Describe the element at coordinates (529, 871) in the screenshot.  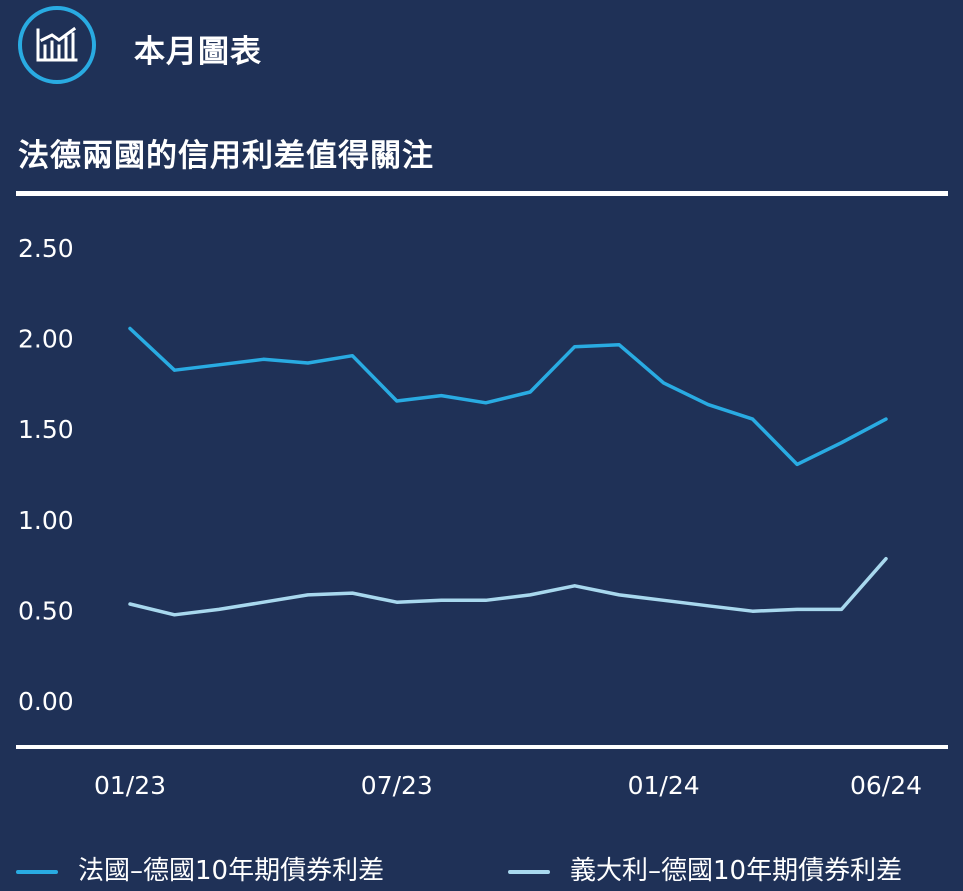
I see `legend-swatch-italy` at that location.